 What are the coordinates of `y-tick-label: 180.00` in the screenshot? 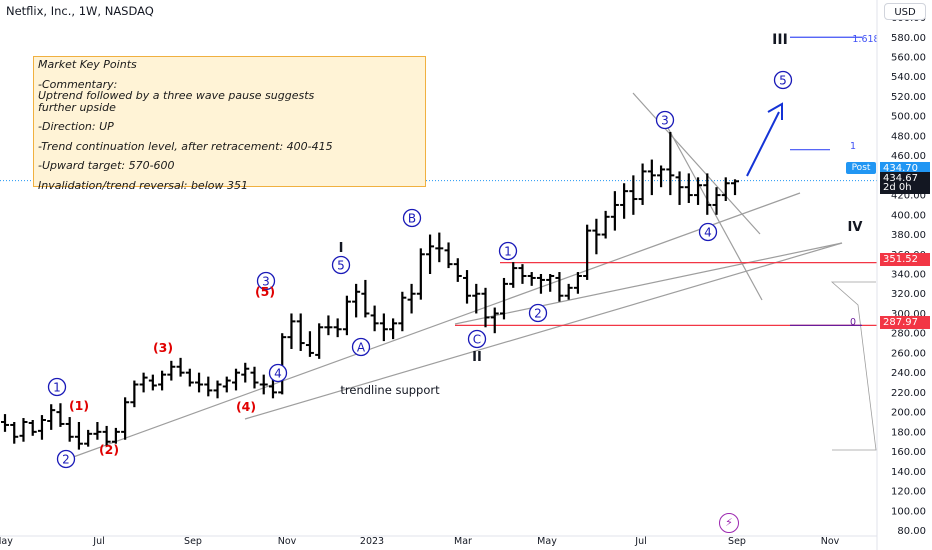 It's located at (908, 432).